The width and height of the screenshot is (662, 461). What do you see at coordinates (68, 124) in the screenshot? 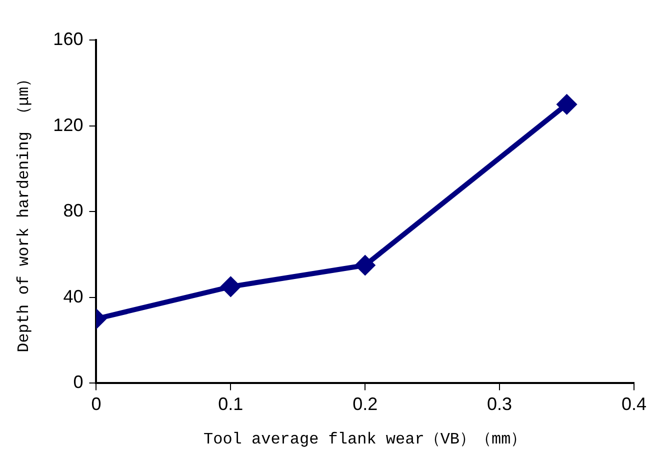
I see `y-tick-label: 120` at bounding box center [68, 124].